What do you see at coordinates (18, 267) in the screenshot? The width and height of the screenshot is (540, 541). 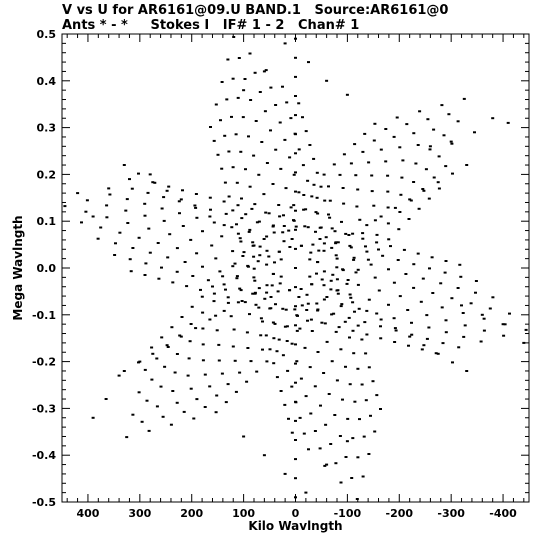 I see `y-axis-label: Mega Wavlngth` at bounding box center [18, 267].